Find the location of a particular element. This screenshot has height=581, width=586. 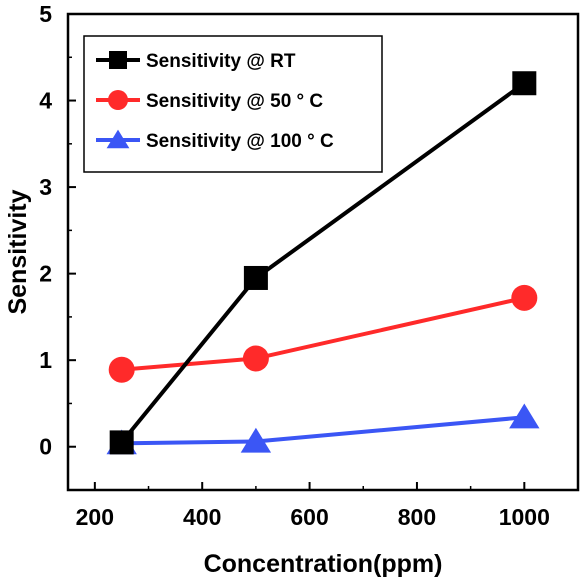

x-axis-ticks: 200 400 600 800 1000 is located at coordinates (313, 506).